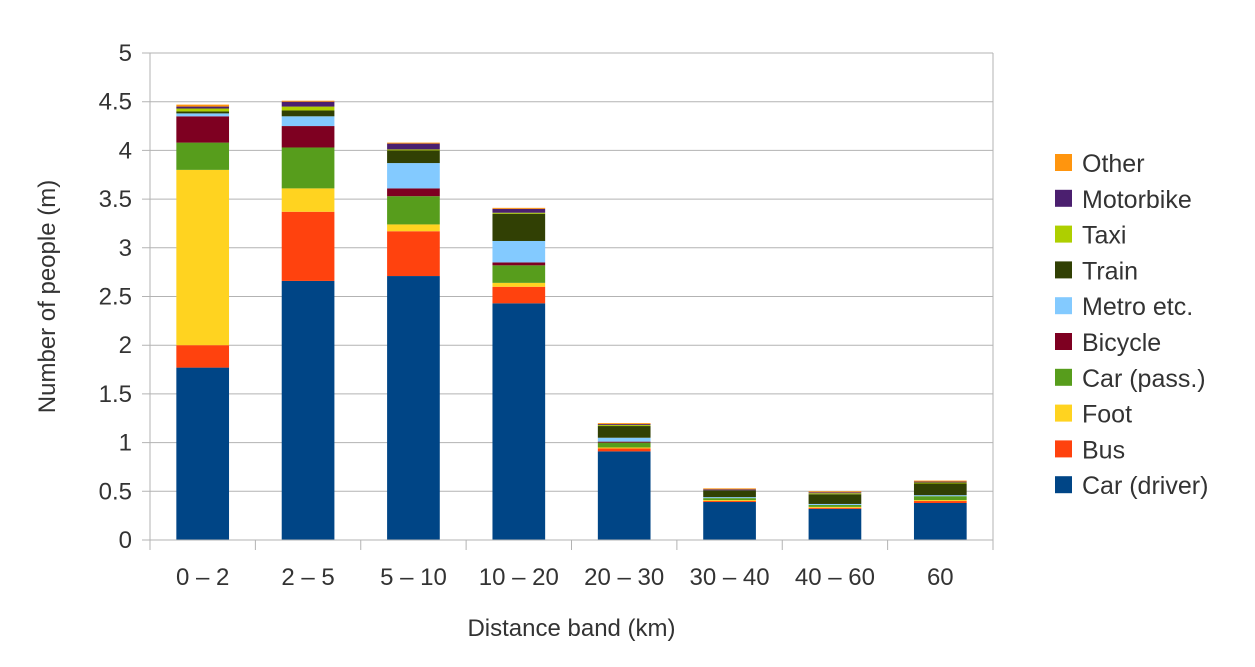  I want to click on legend-label: Other, so click(1113, 164).